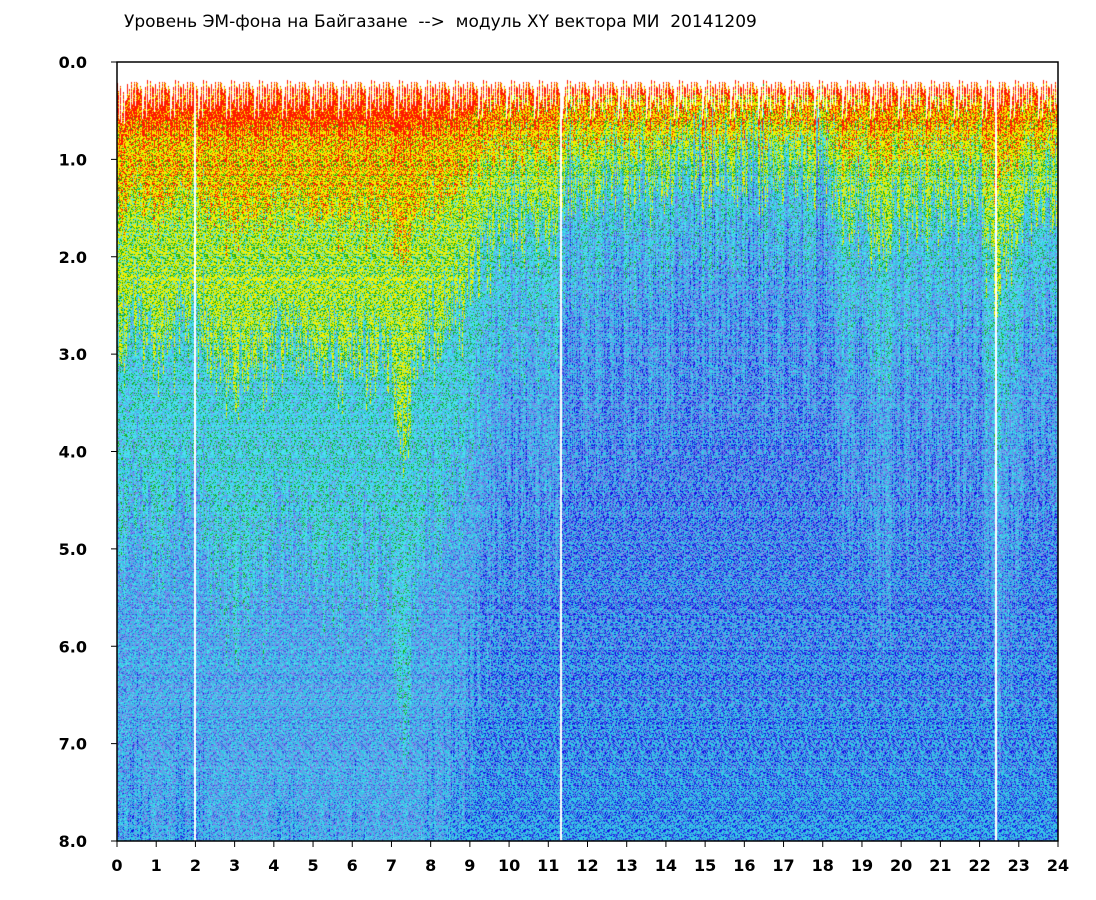 This screenshot has width=1096, height=900. What do you see at coordinates (823, 865) in the screenshot?
I see `x-tick-label: 18` at bounding box center [823, 865].